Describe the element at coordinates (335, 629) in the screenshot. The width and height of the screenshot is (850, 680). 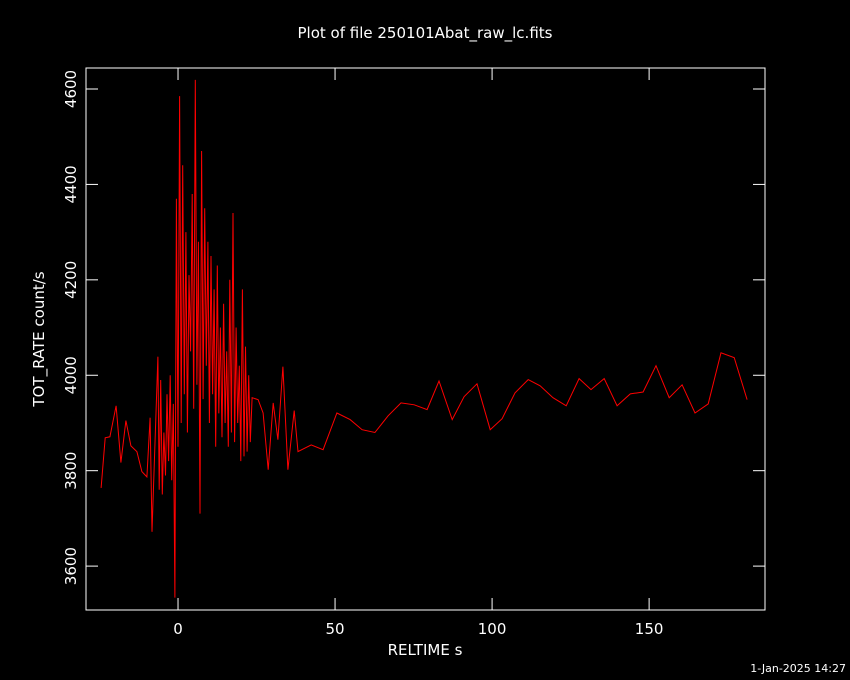
I see `x-tick-label: 50` at that location.